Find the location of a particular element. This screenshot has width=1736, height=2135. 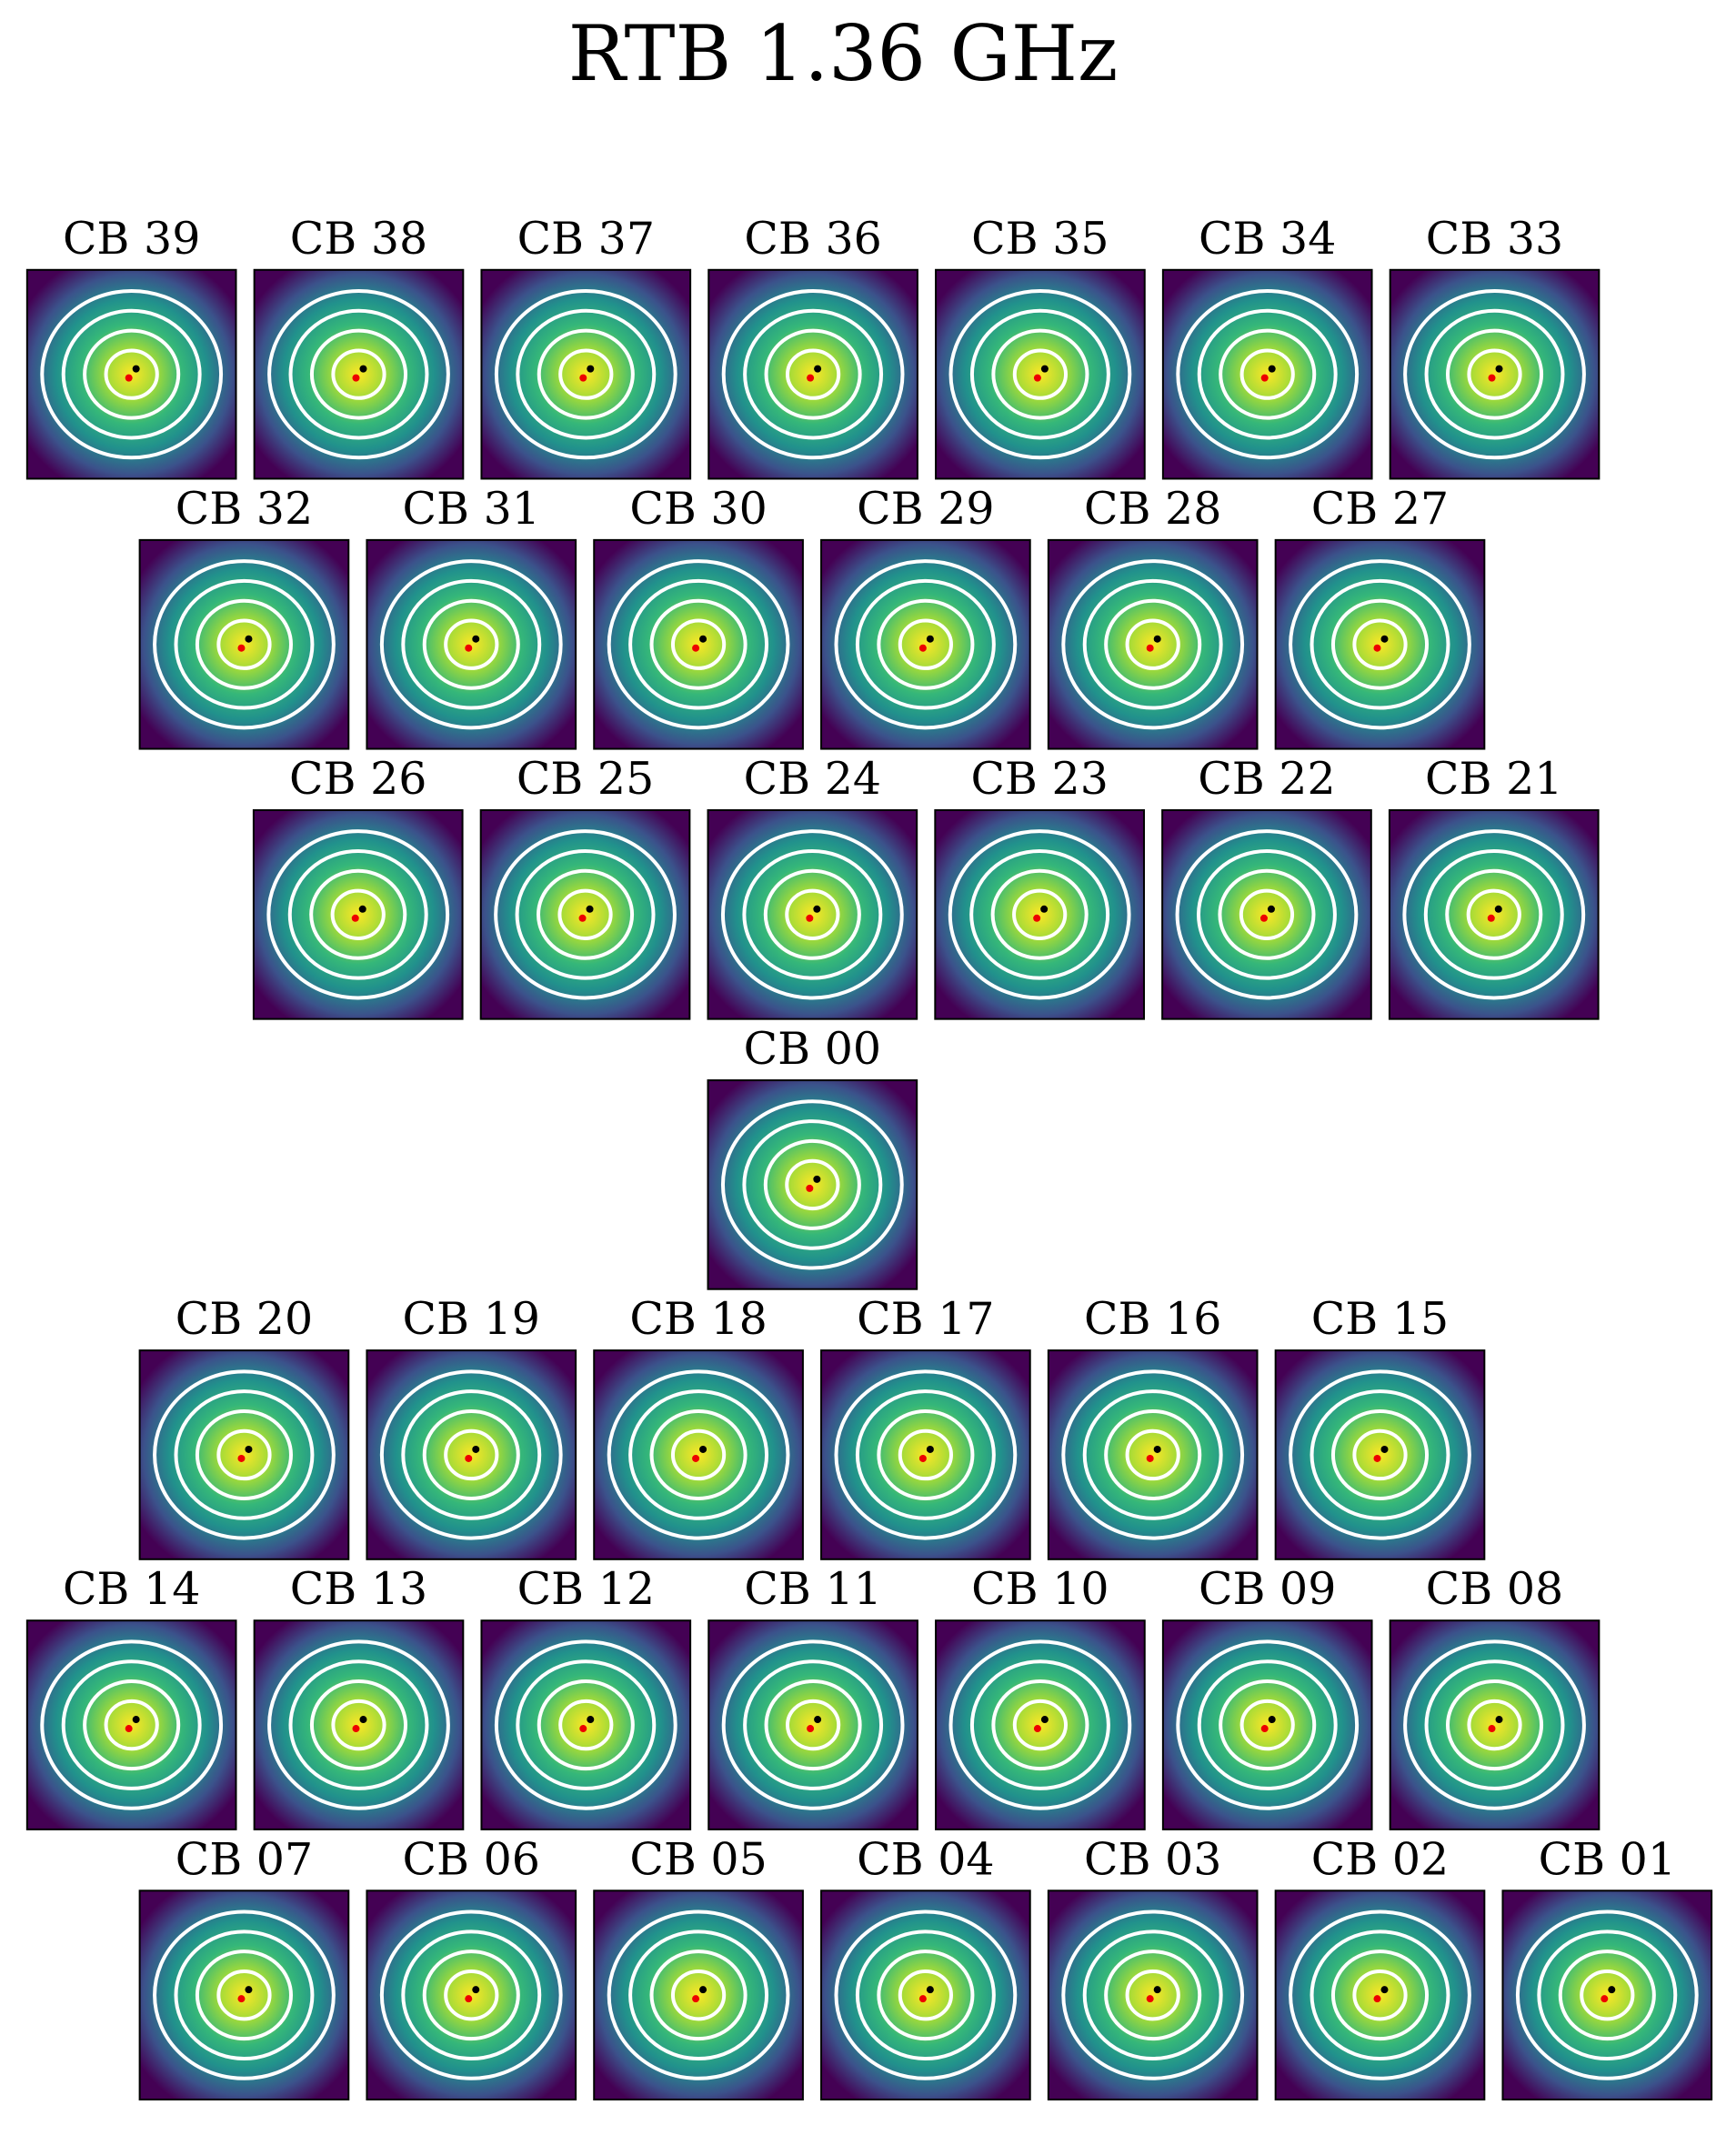

beam-panel: CB 01 is located at coordinates (1607, 1966).